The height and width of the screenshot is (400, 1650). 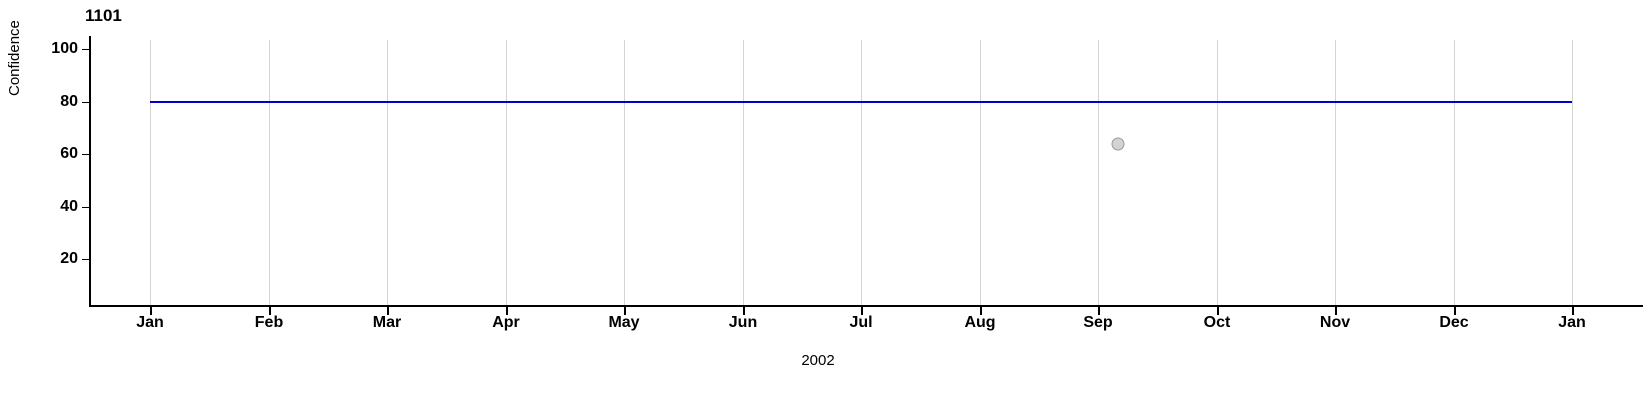 What do you see at coordinates (818, 360) in the screenshot?
I see `x-axis-title: 2002` at bounding box center [818, 360].